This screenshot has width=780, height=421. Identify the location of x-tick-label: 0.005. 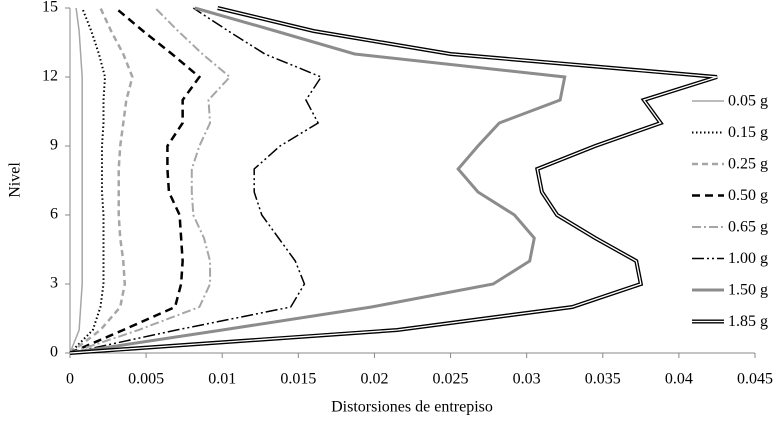
(146, 379).